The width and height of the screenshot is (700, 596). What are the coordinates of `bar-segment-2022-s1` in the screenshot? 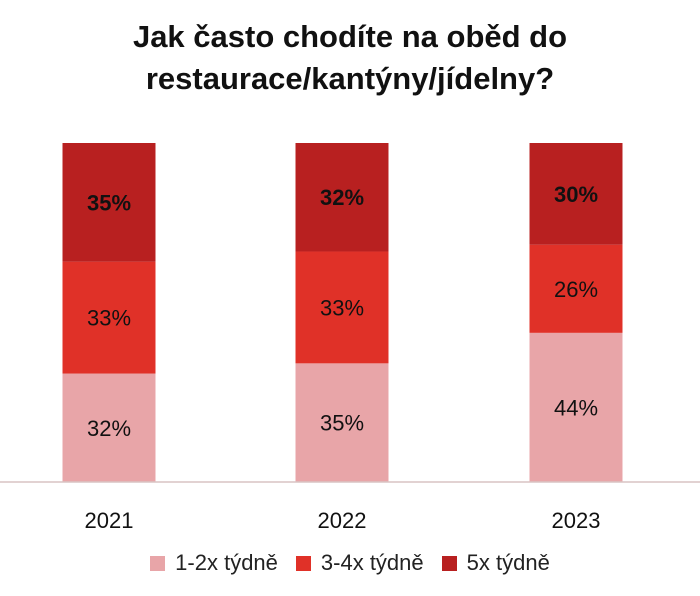 It's located at (342, 307).